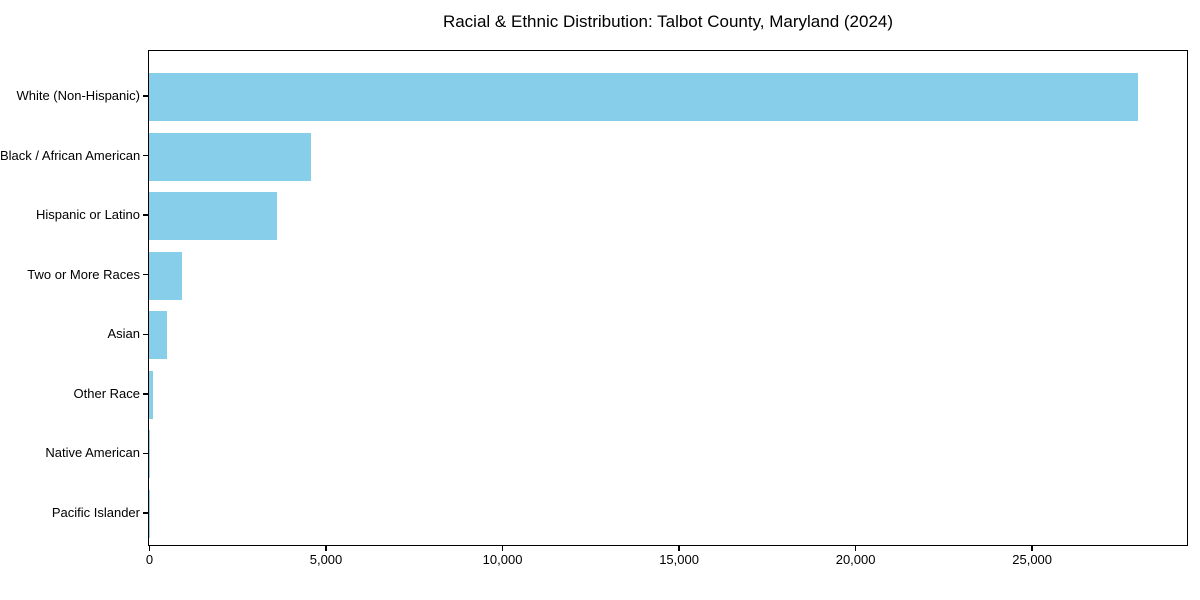 Image resolution: width=1200 pixels, height=600 pixels. What do you see at coordinates (158, 335) in the screenshot?
I see `bar-asian` at bounding box center [158, 335].